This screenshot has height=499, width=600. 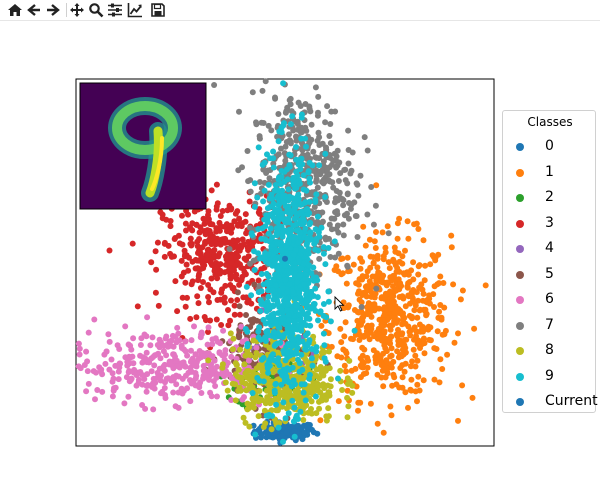 What do you see at coordinates (34, 10) in the screenshot?
I see `back-icon` at bounding box center [34, 10].